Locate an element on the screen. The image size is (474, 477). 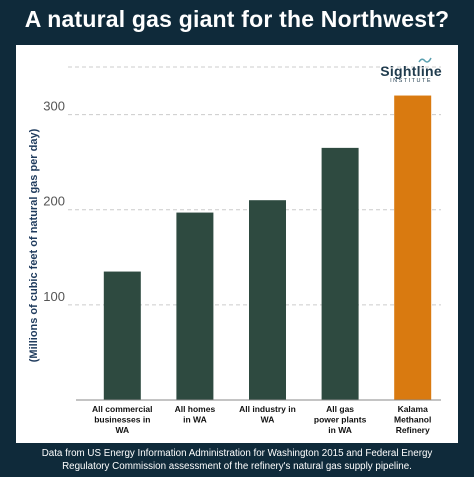
x-tick-label: businesses in is located at coordinates (122, 420).